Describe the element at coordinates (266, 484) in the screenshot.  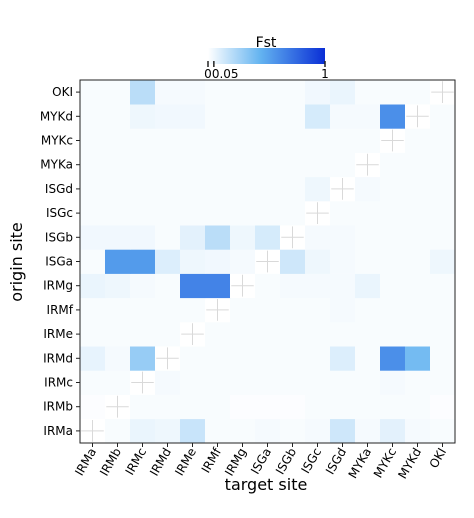
I see `x-axis-label: target site` at that location.